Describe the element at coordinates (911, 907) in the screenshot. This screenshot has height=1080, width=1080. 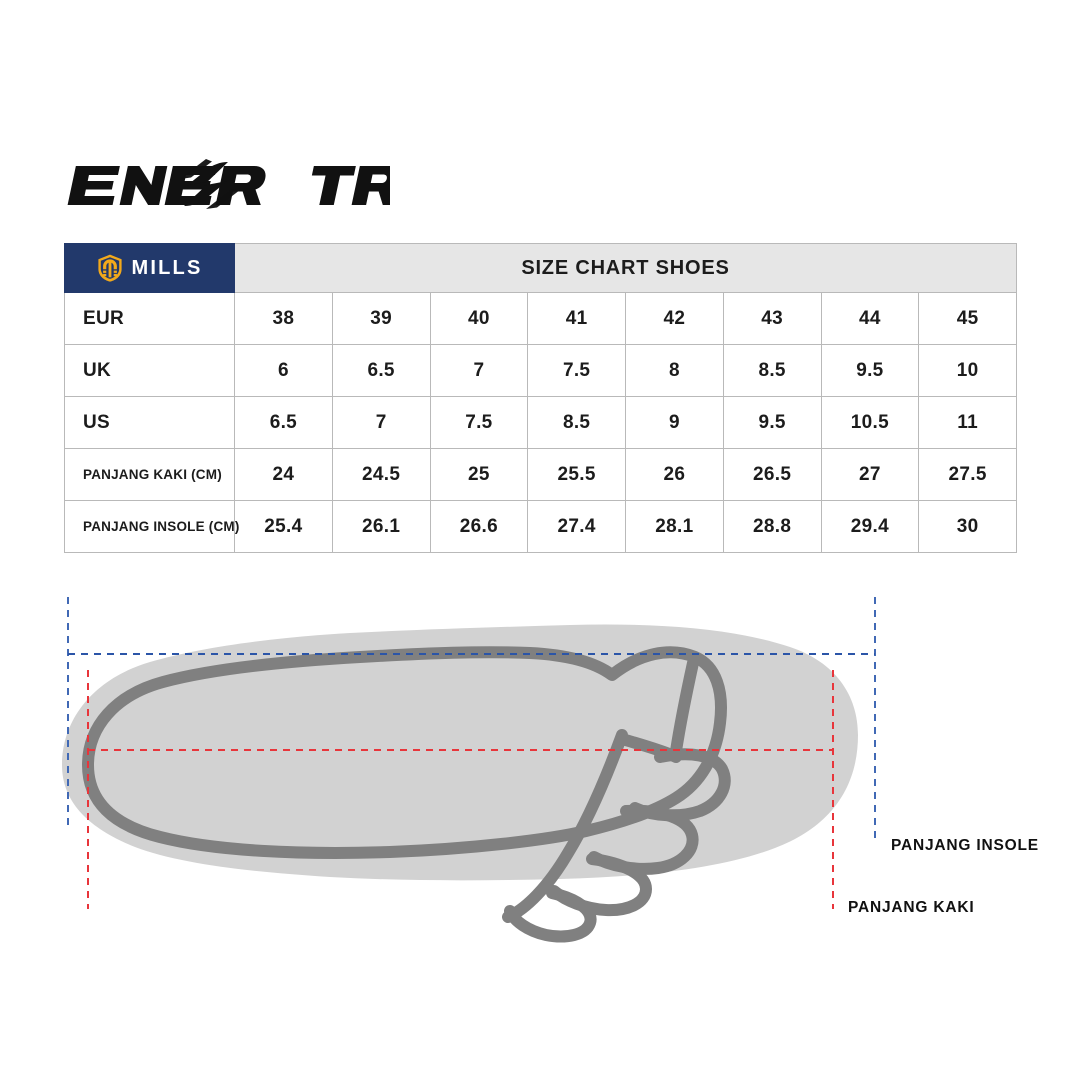
I see `label-panjang-kaki: PANJANG KAKI` at that location.